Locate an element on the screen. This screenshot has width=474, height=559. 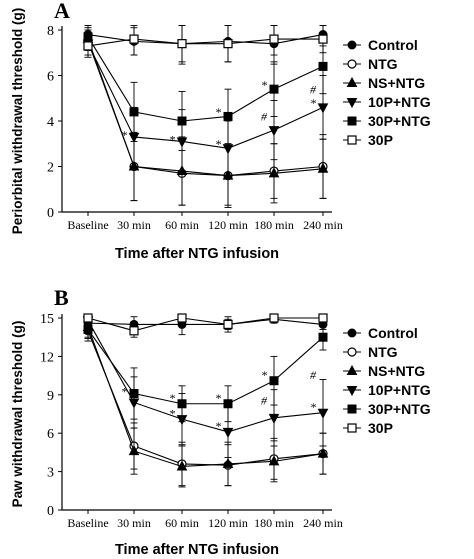
legend-label: 10P+NTG is located at coordinates (399, 390).